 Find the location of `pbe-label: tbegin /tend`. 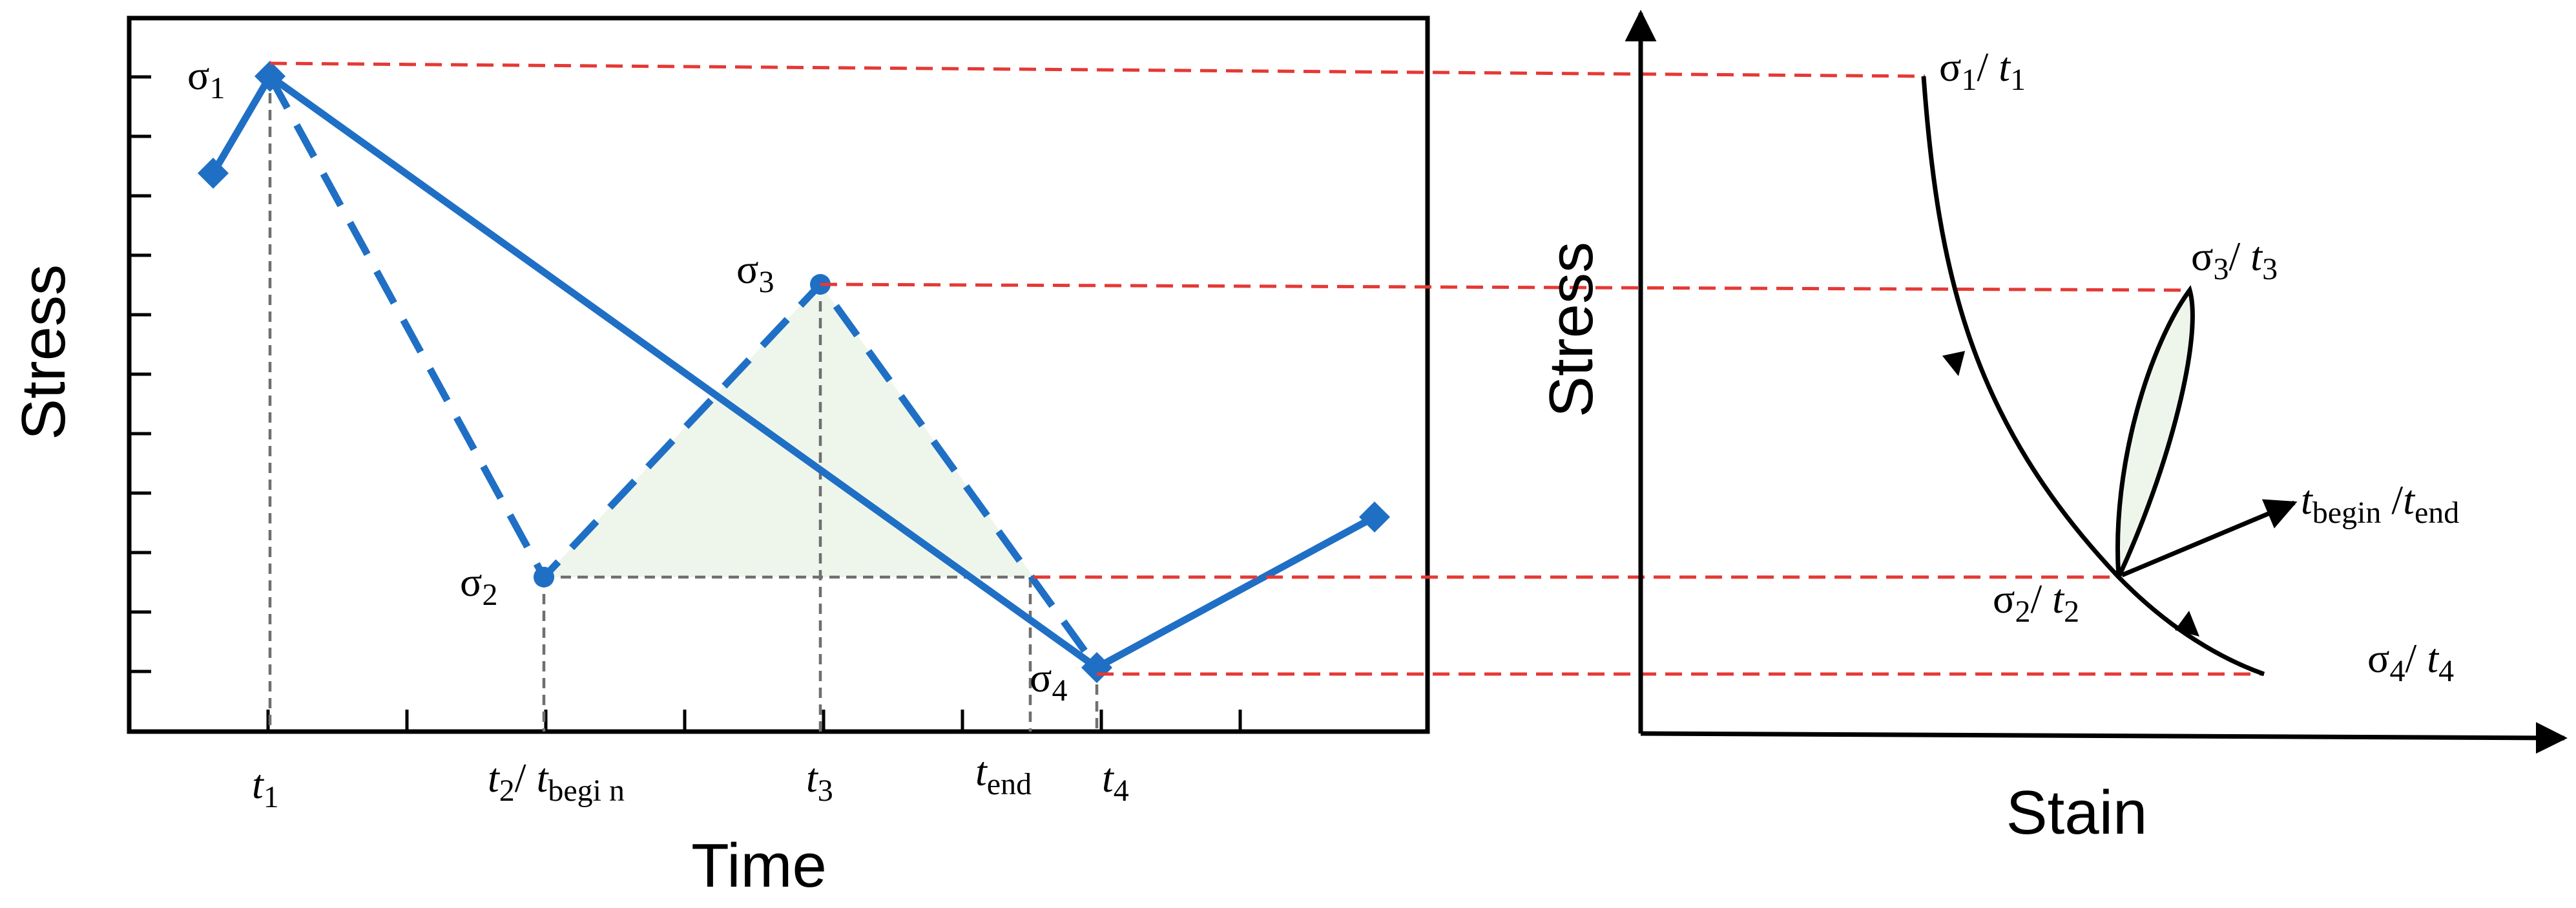

pbe-label: tbegin /tend is located at coordinates (2380, 504).